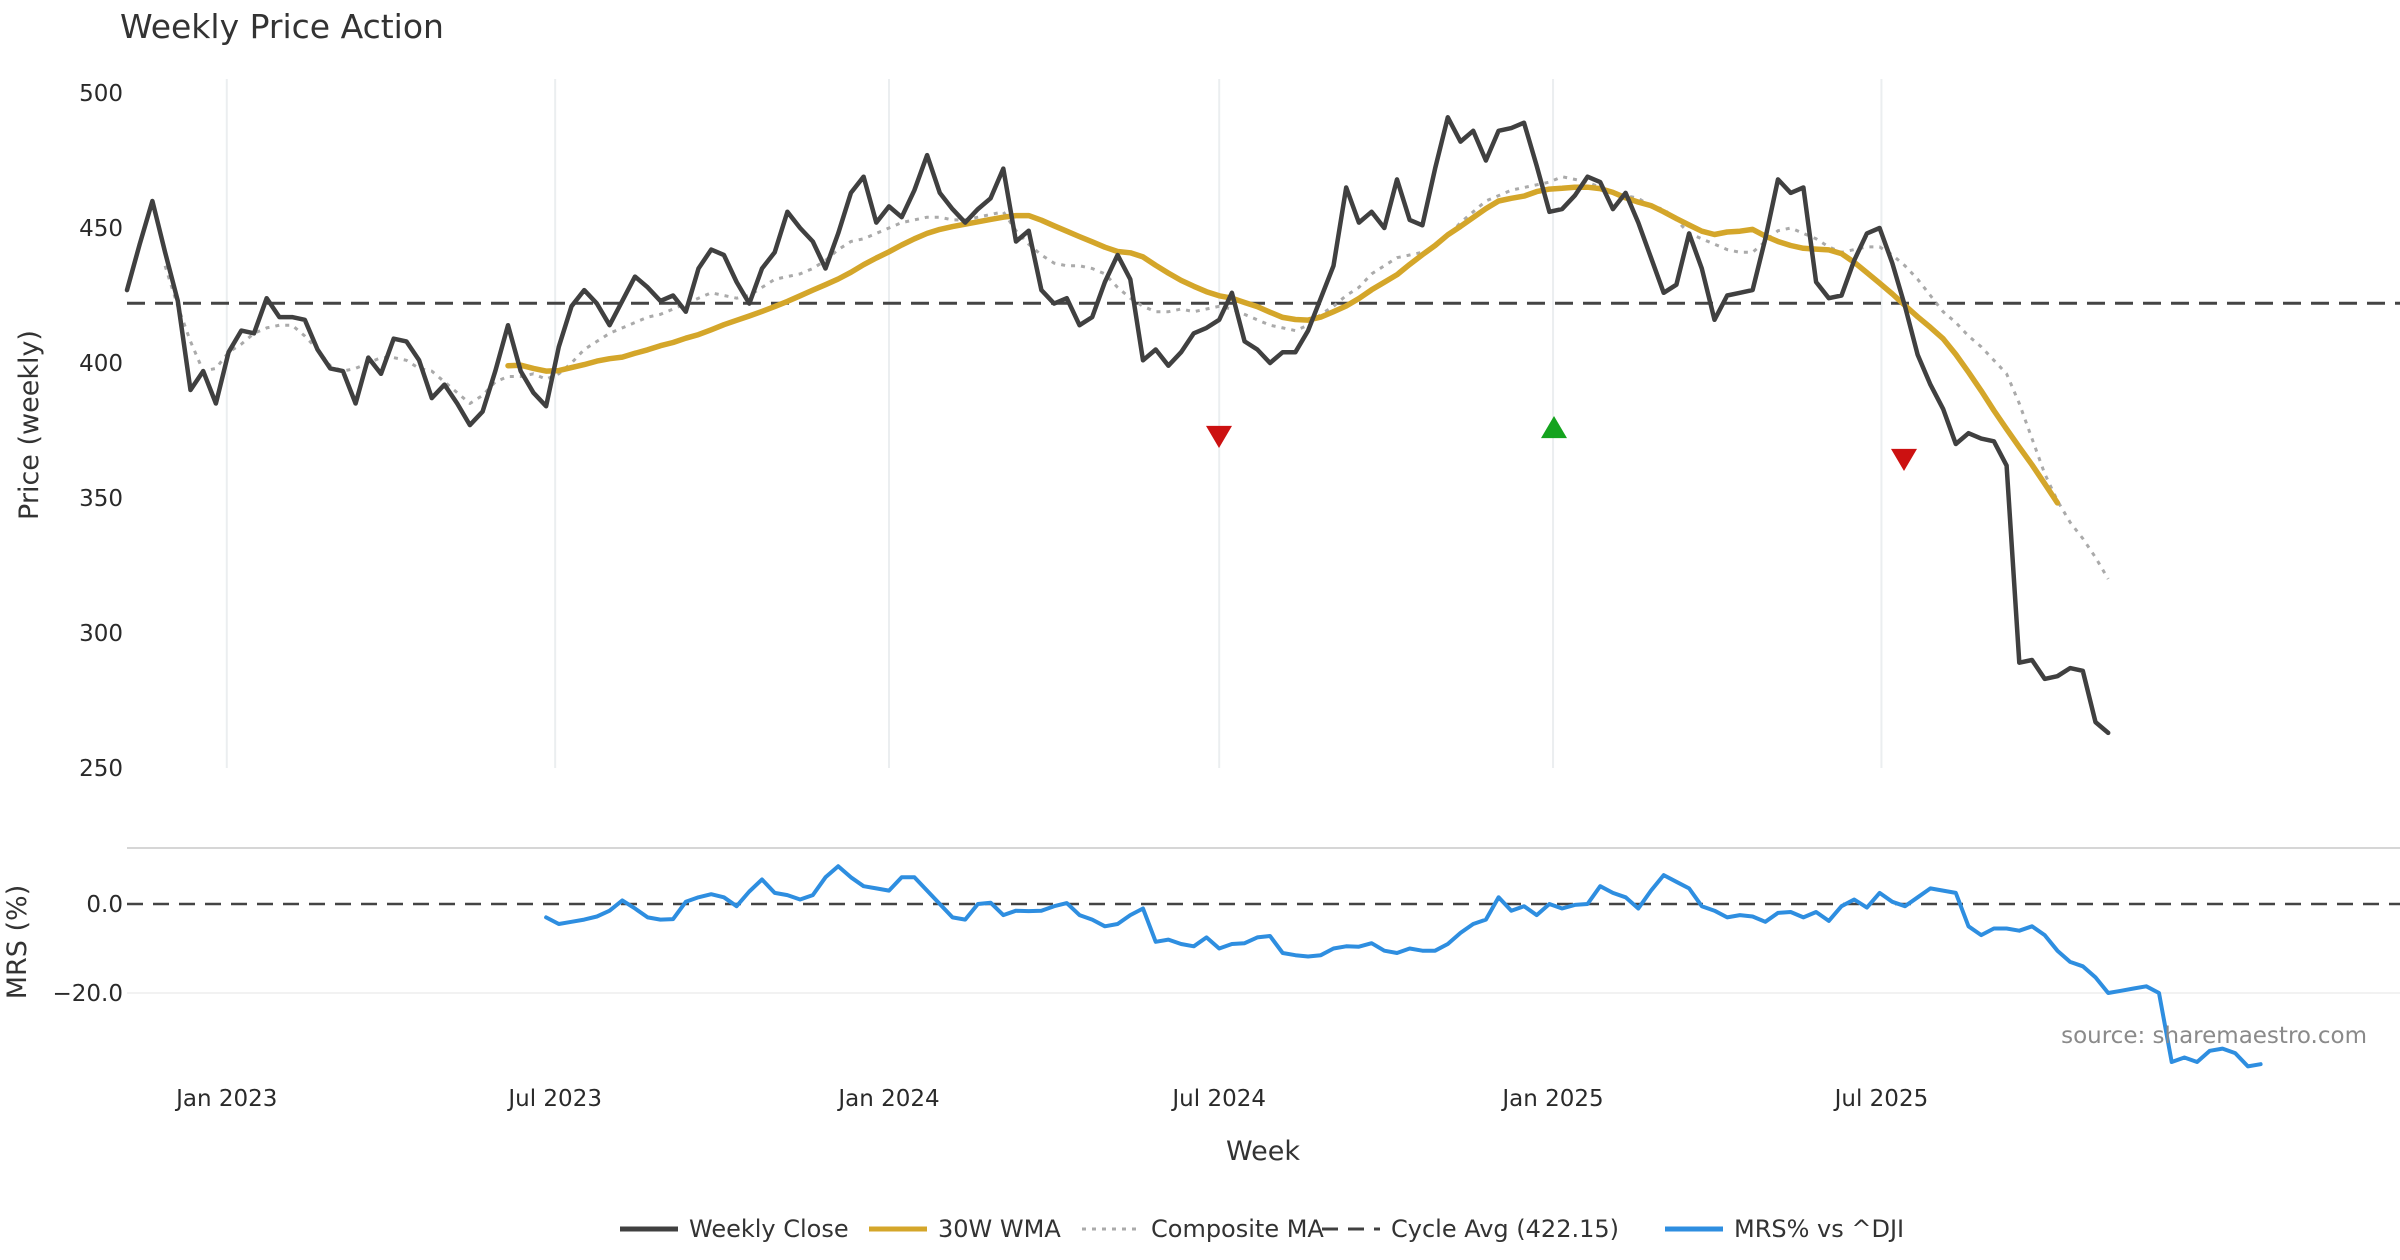 This screenshot has width=2400, height=1260. What do you see at coordinates (1263, 1151) in the screenshot?
I see `x-axis-title: Week` at bounding box center [1263, 1151].